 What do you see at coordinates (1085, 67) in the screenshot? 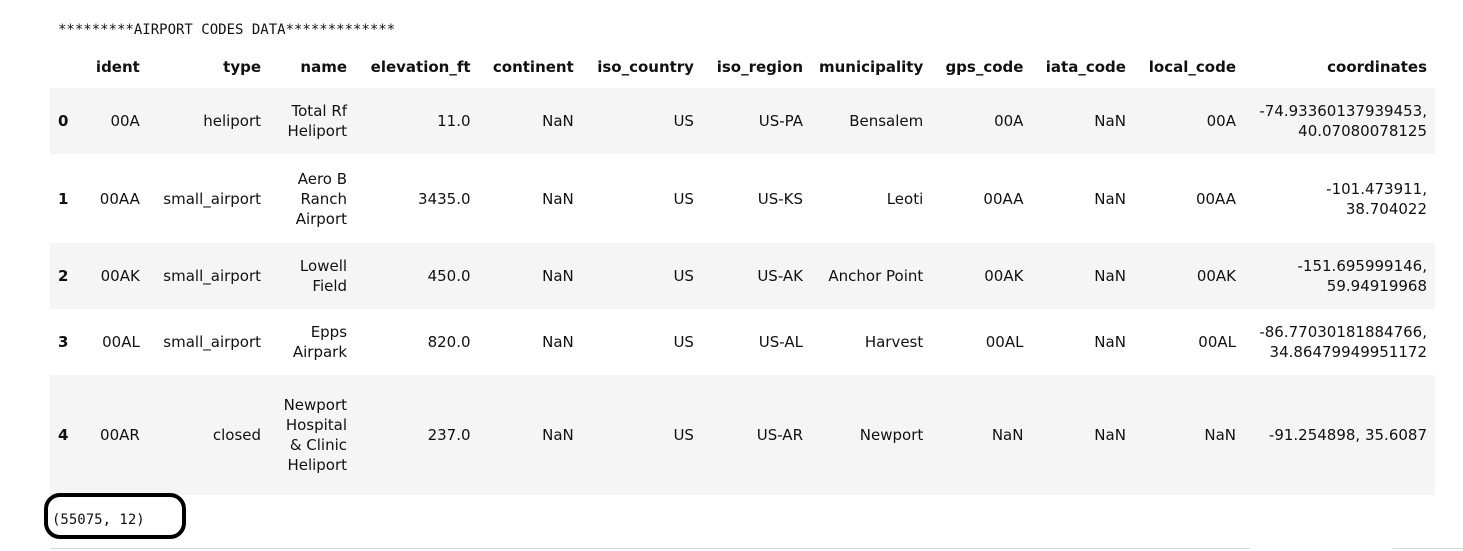
I see `column-header-iata-code: iata_code` at bounding box center [1085, 67].